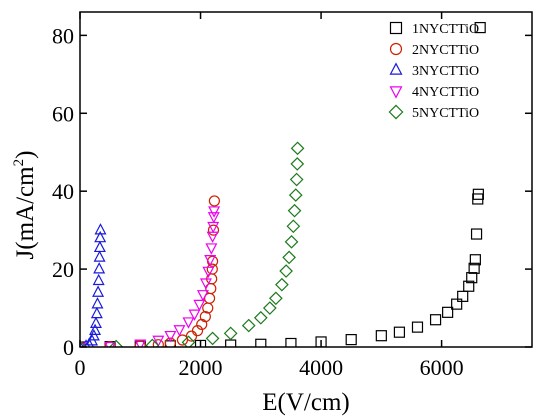 This screenshot has height=418, width=550. I want to click on y-axis-title: J(mA/cm2), so click(25, 205).